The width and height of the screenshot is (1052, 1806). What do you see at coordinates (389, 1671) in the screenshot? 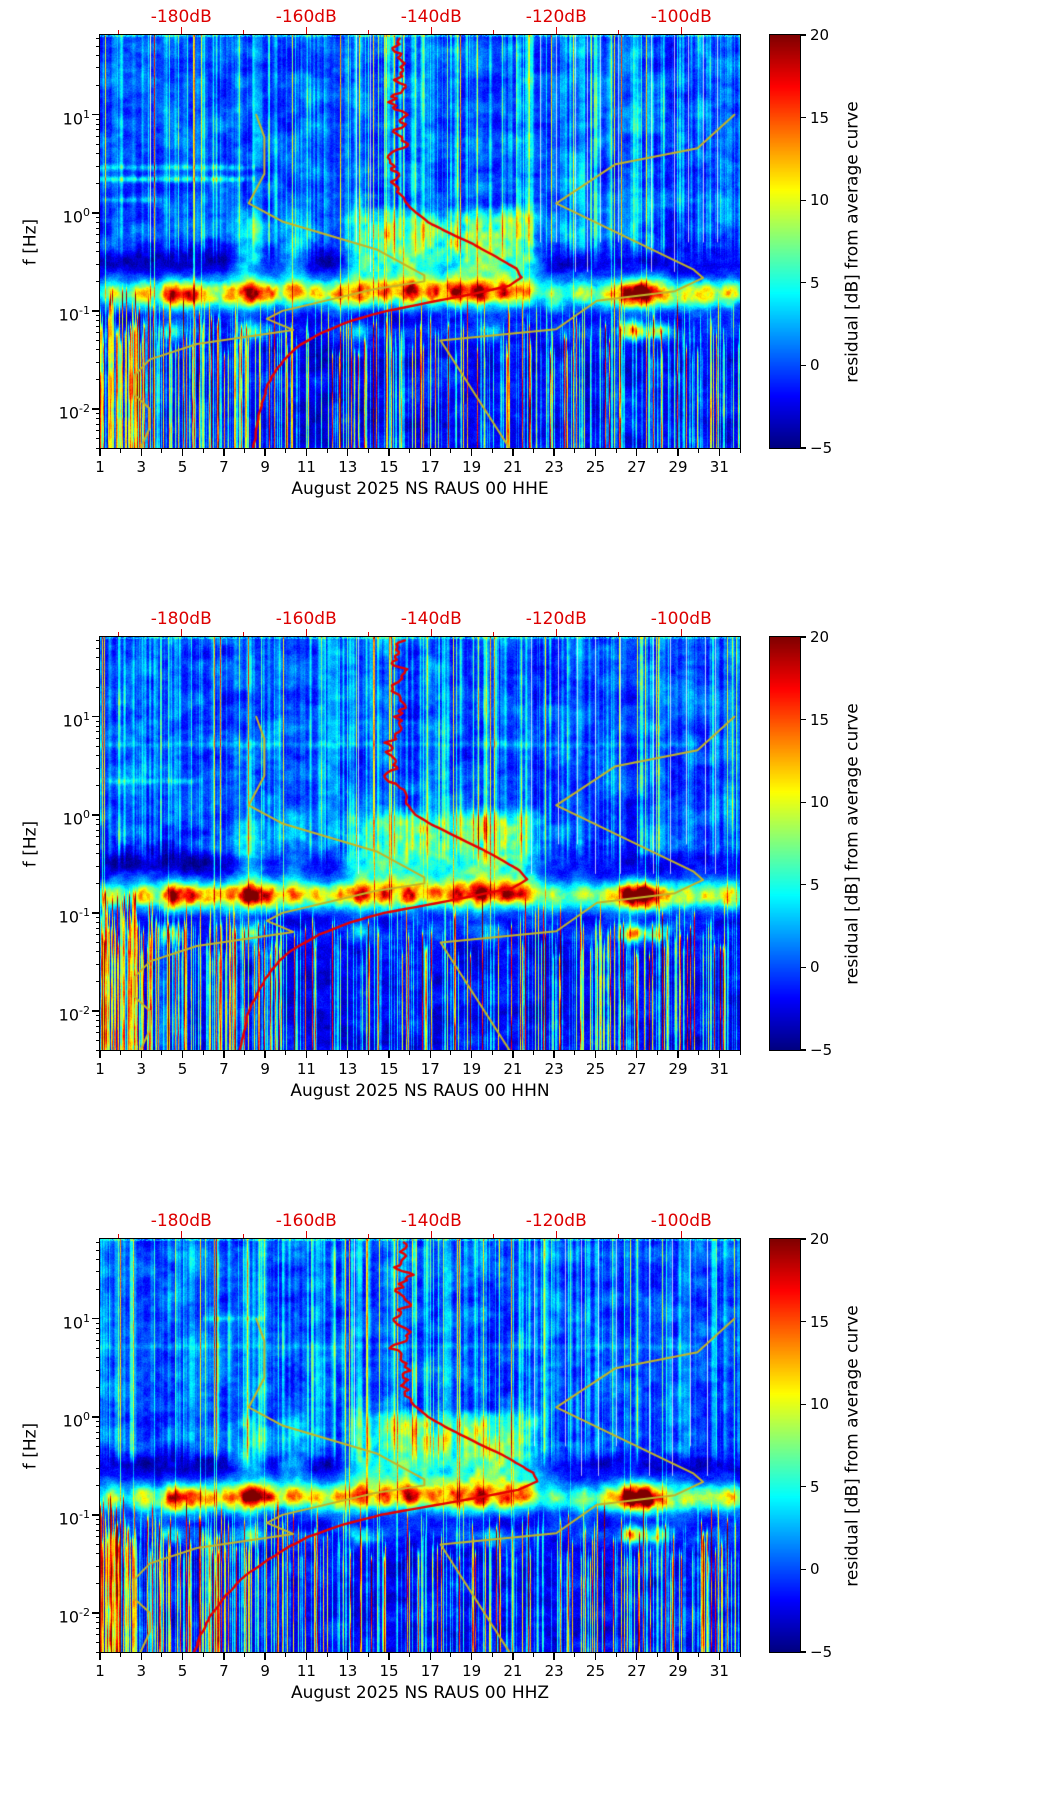
I see `x-tick-label: 15` at bounding box center [389, 1671].